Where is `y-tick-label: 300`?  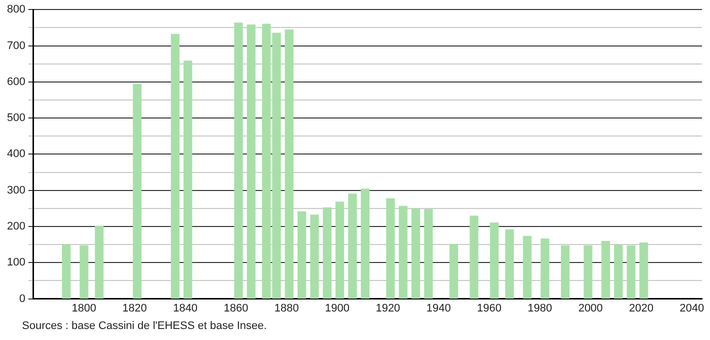 y-tick-label: 300 is located at coordinates (16, 190).